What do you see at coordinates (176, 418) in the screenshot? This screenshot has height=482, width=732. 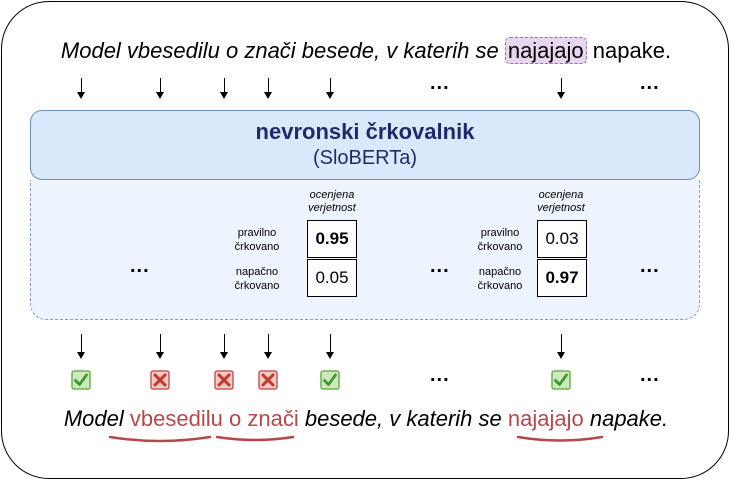 I see `error-word-1: vbesedilu` at bounding box center [176, 418].